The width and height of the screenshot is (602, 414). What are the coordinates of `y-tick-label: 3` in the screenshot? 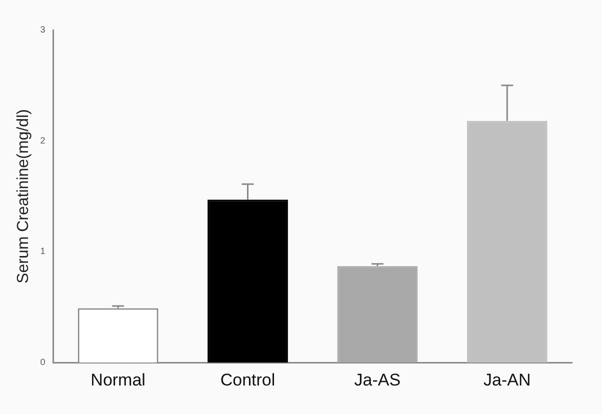 It's located at (43, 29).